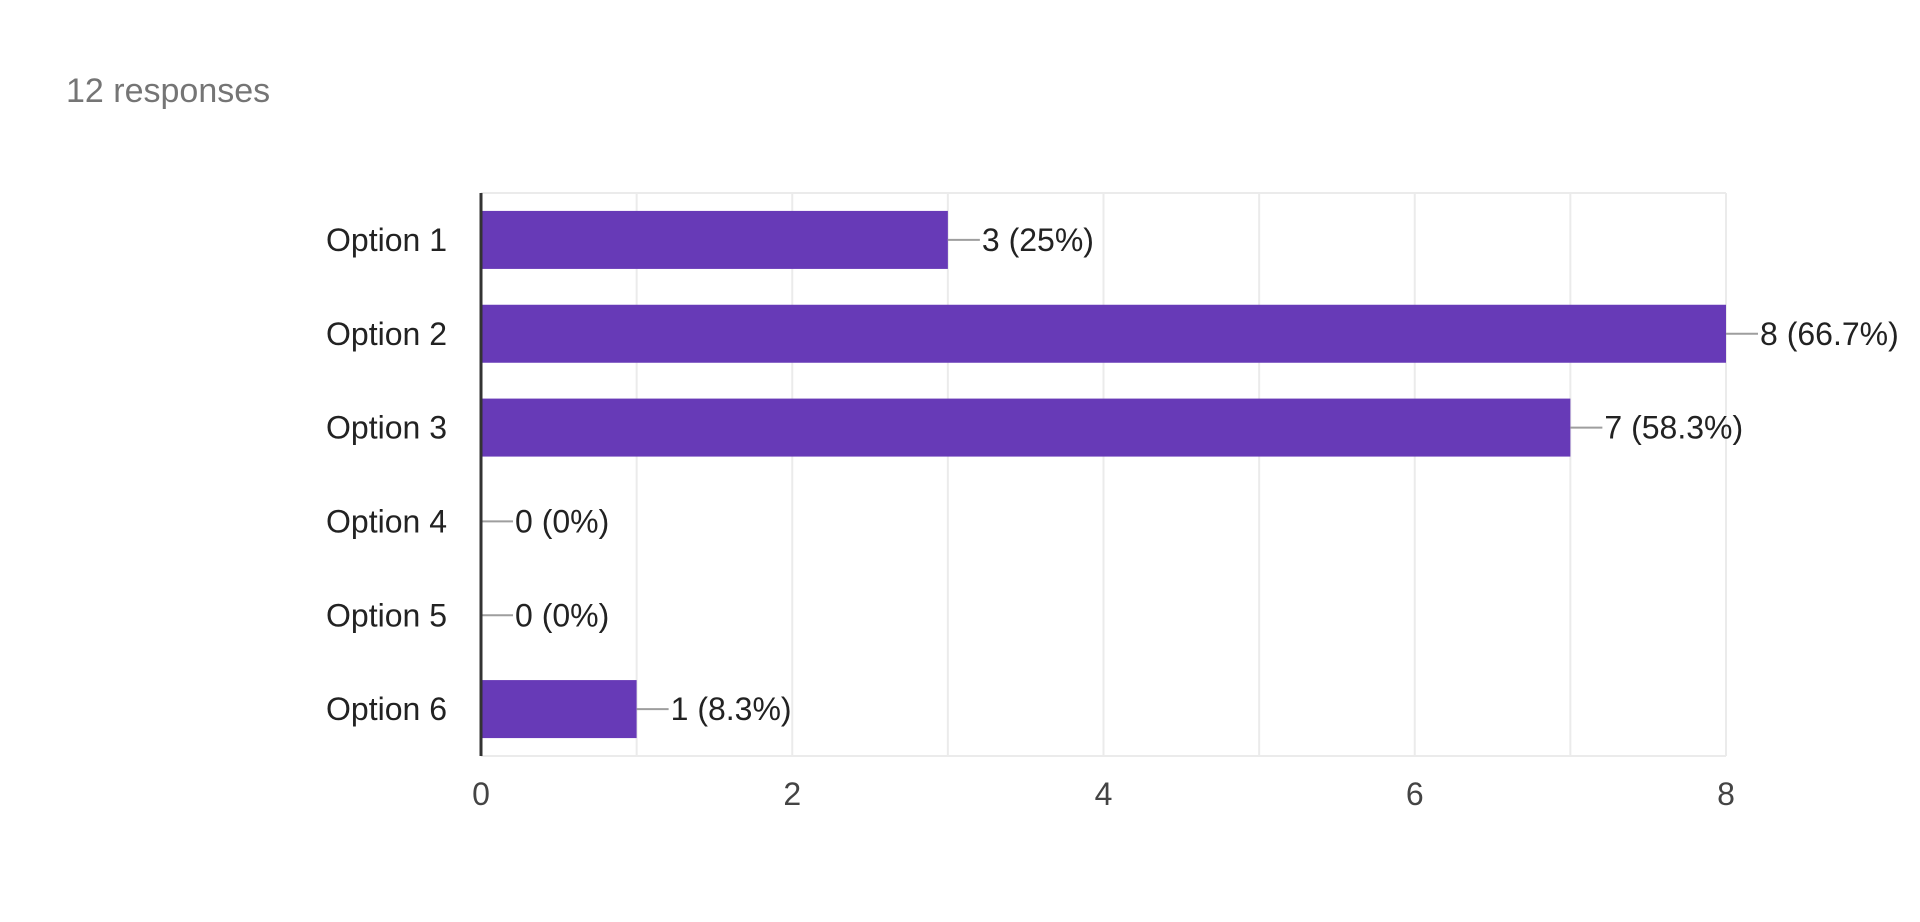 This screenshot has width=1920, height=922. I want to click on response-count: 12 responses, so click(168, 91).